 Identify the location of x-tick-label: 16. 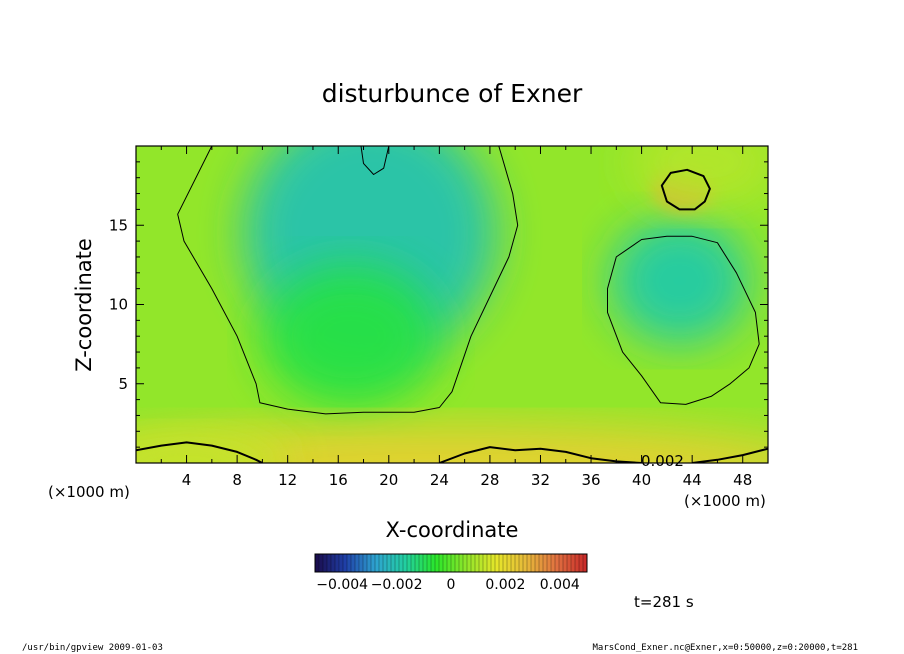
(338, 480).